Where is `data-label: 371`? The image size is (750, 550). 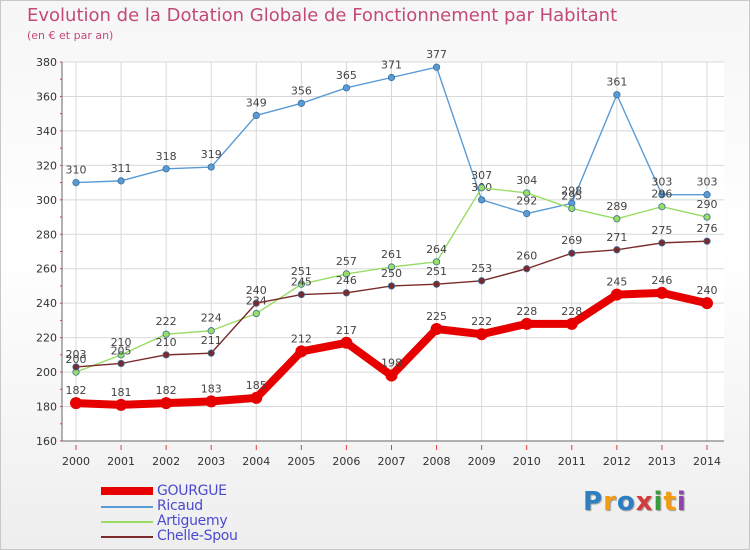
data-label: 371 is located at coordinates (391, 65).